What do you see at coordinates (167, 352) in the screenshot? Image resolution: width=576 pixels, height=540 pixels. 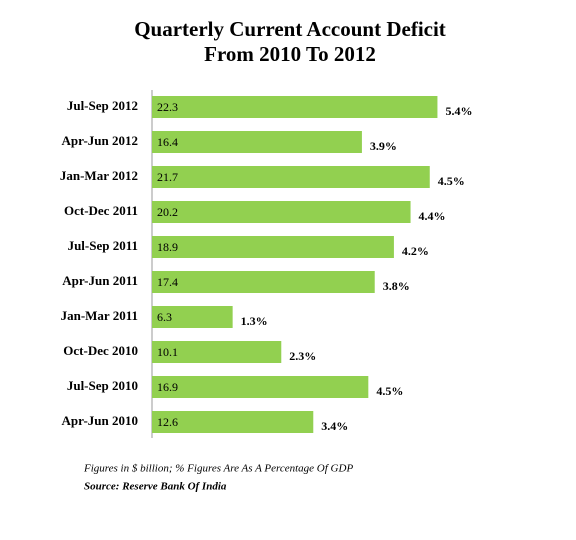 I see `value-label: 10.1` at bounding box center [167, 352].